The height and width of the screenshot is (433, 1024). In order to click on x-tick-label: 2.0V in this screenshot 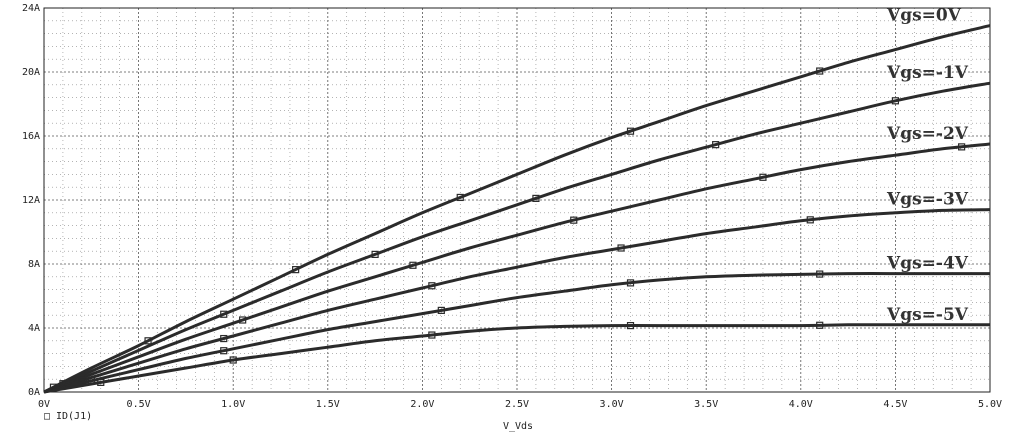, I will do `click(422, 404)`.